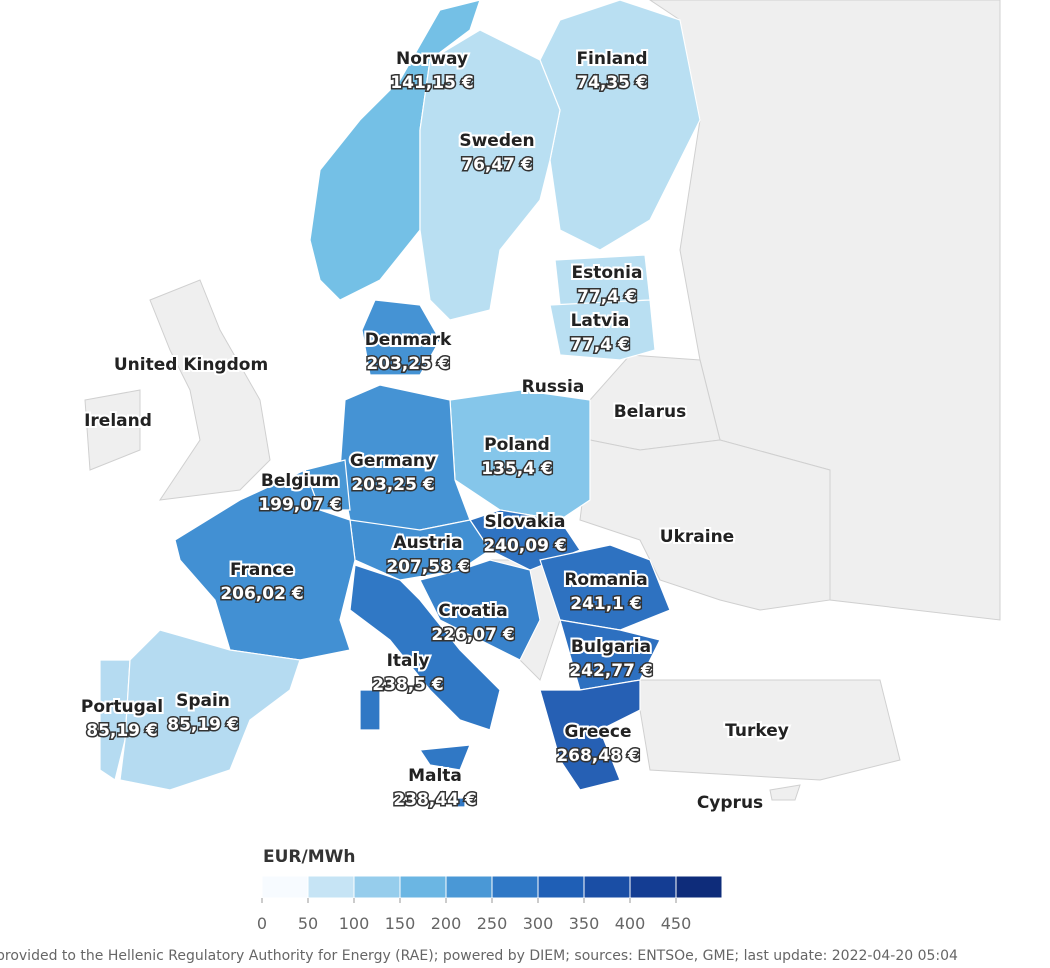 This screenshot has height=968, width=1050. I want to click on ireland-shape, so click(112, 430).